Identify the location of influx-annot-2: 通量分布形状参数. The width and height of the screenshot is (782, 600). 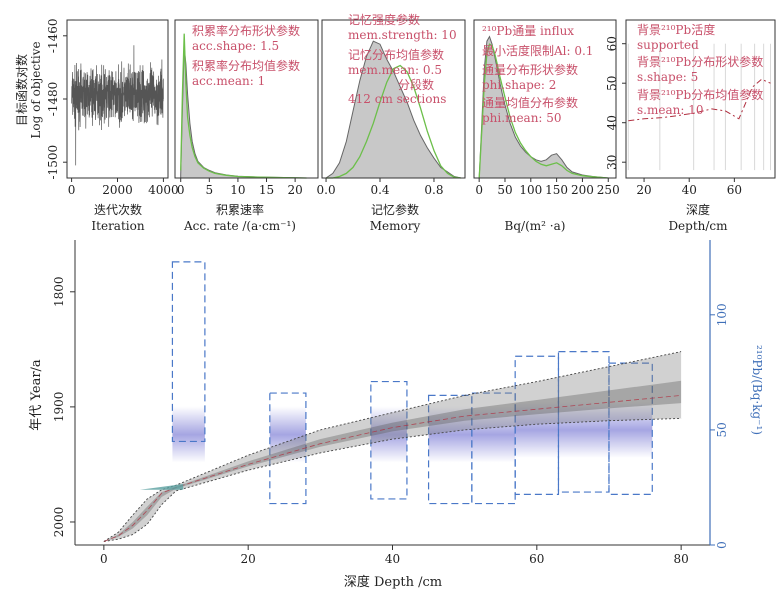
(530, 69).